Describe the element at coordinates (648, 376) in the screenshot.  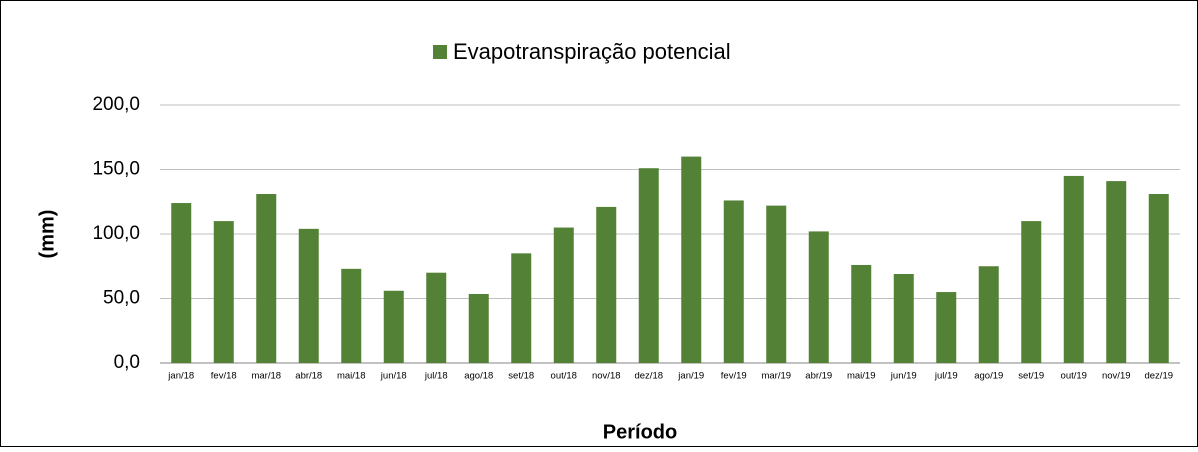
I see `x-tick-label: dez/18` at that location.